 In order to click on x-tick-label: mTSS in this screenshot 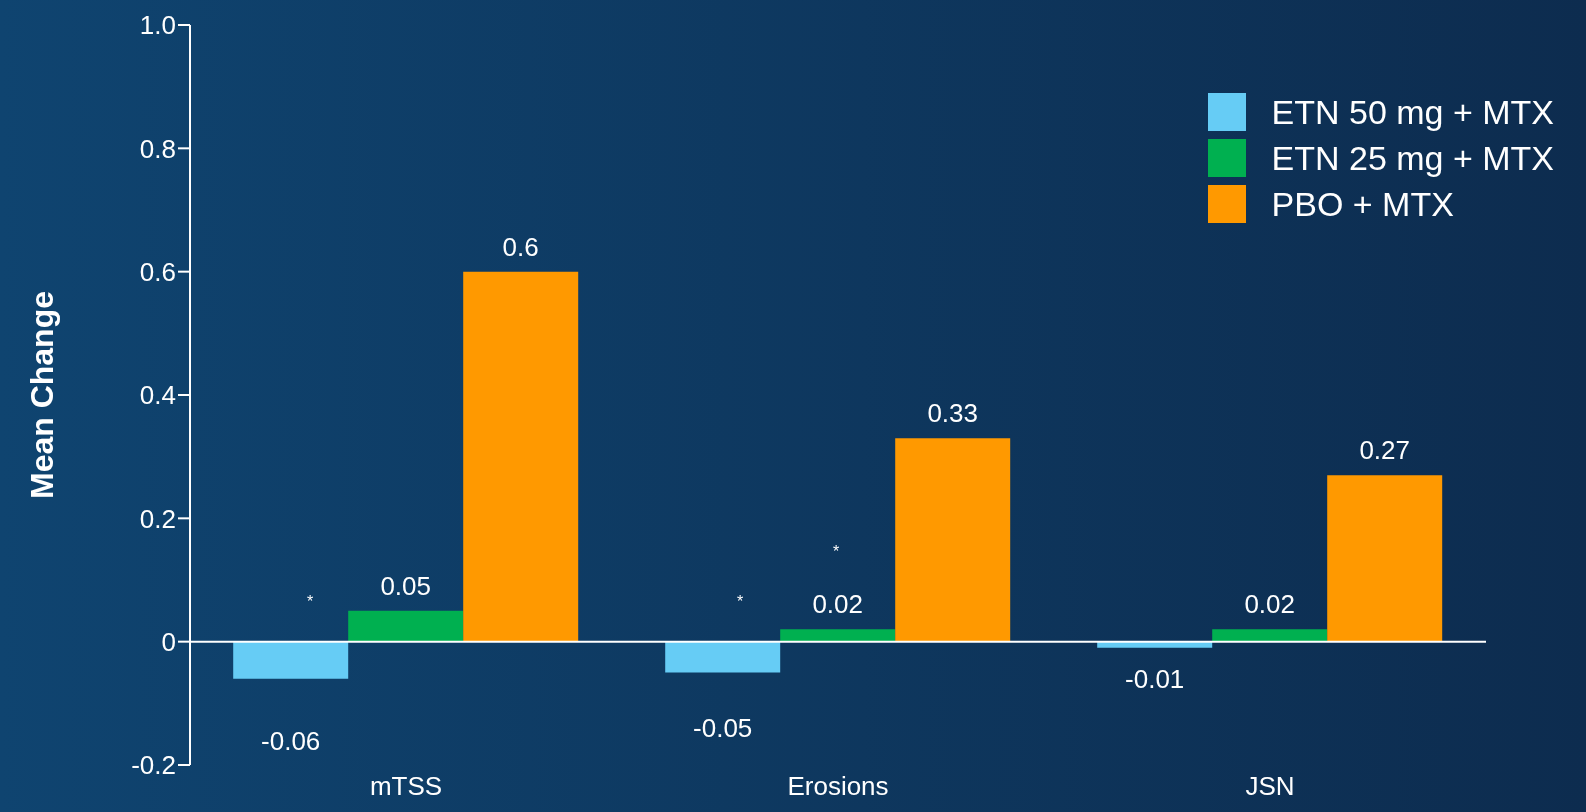, I will do `click(406, 786)`.